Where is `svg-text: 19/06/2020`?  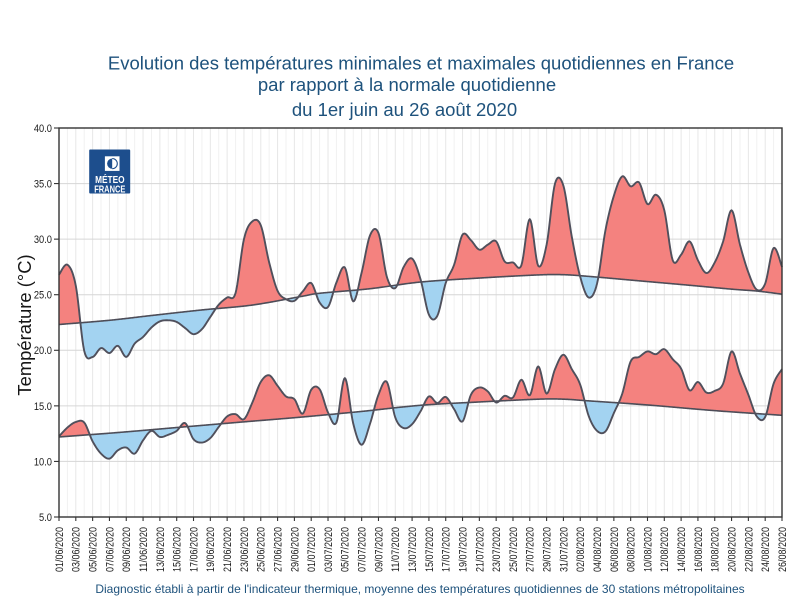
svg-text: 19/06/2020 is located at coordinates (211, 549).